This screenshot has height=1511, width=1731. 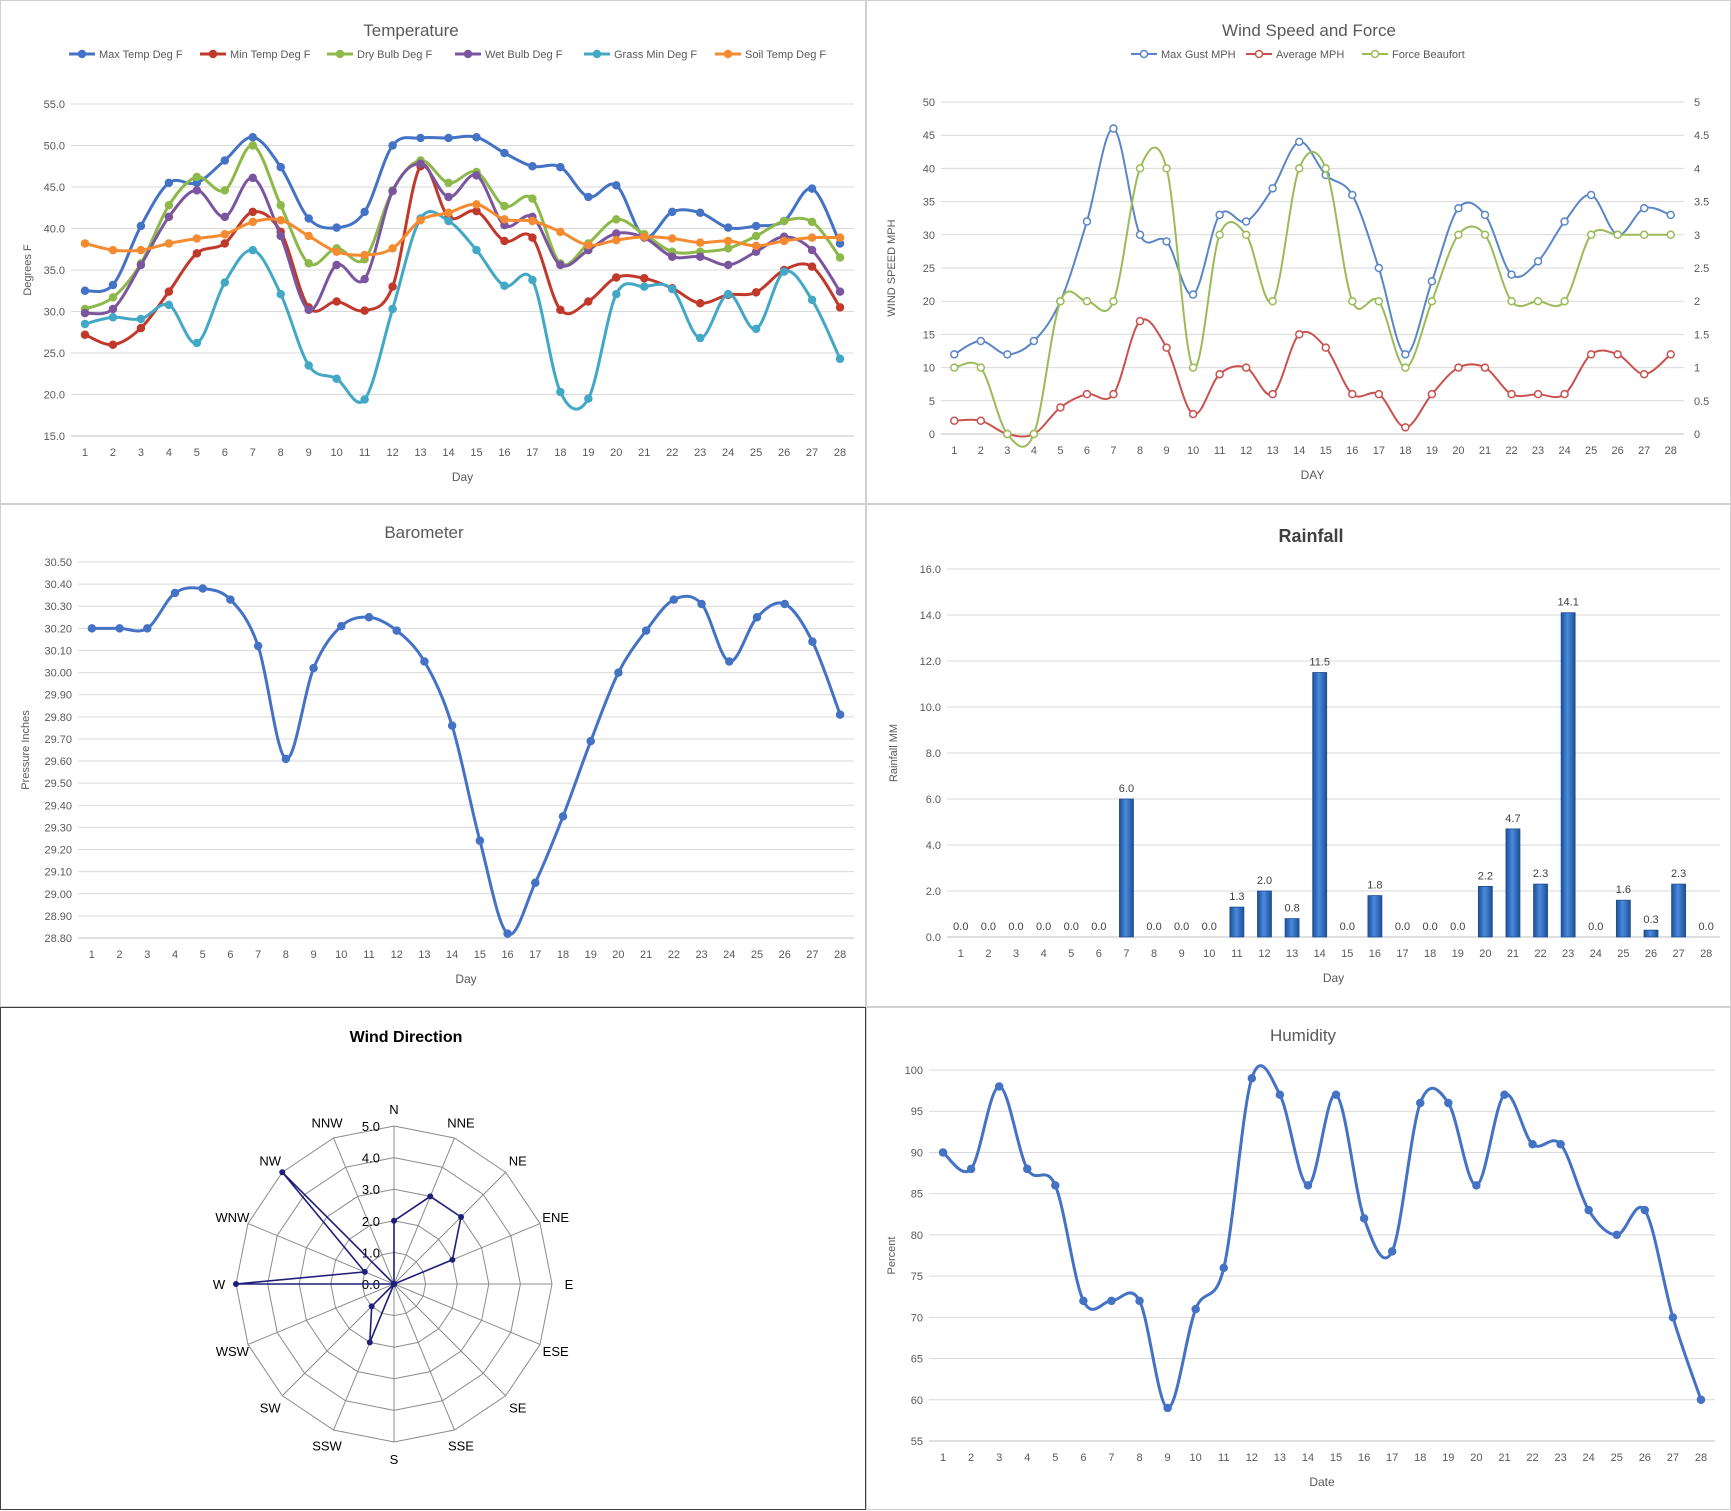 What do you see at coordinates (1312, 241) in the screenshot?
I see `series-line` at bounding box center [1312, 241].